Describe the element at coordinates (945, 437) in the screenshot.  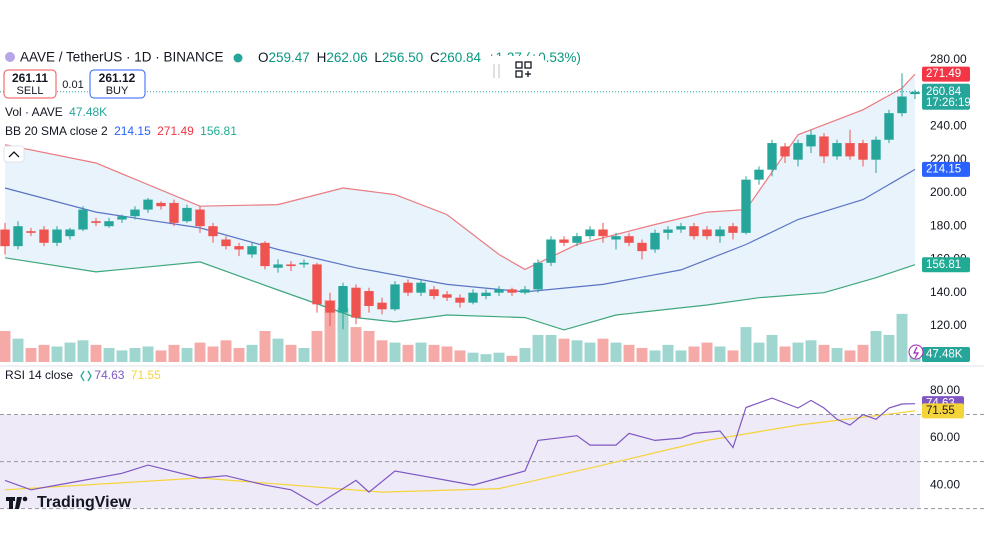
I see `y-tick-label: 60.00` at that location.